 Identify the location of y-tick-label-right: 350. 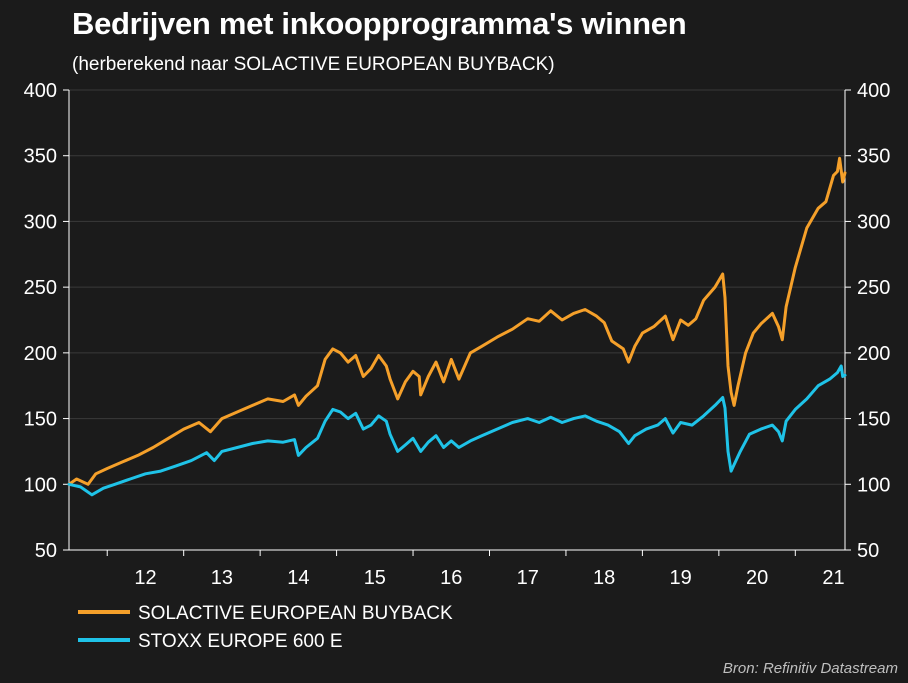
(873, 157).